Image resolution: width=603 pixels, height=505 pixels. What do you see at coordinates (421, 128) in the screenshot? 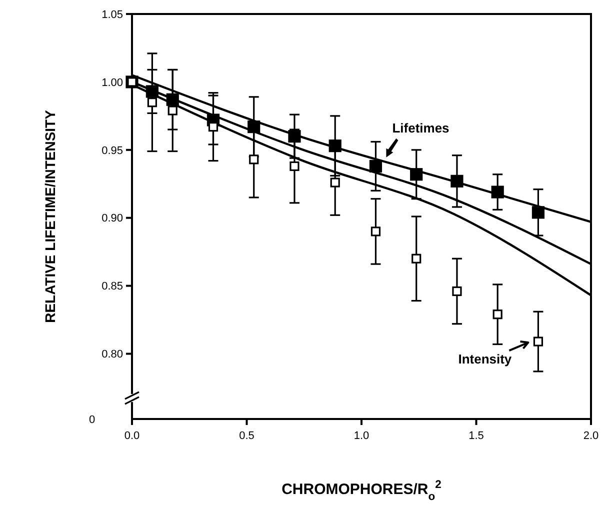
I see `text: Lifetimes` at bounding box center [421, 128].